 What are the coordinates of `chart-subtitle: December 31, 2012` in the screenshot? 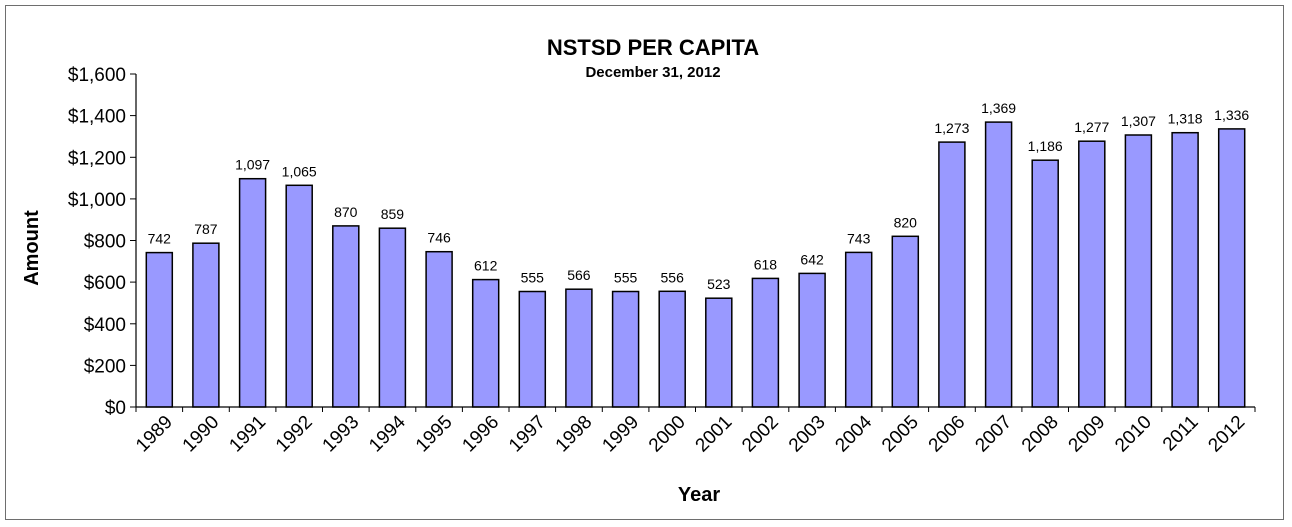 It's located at (652, 72).